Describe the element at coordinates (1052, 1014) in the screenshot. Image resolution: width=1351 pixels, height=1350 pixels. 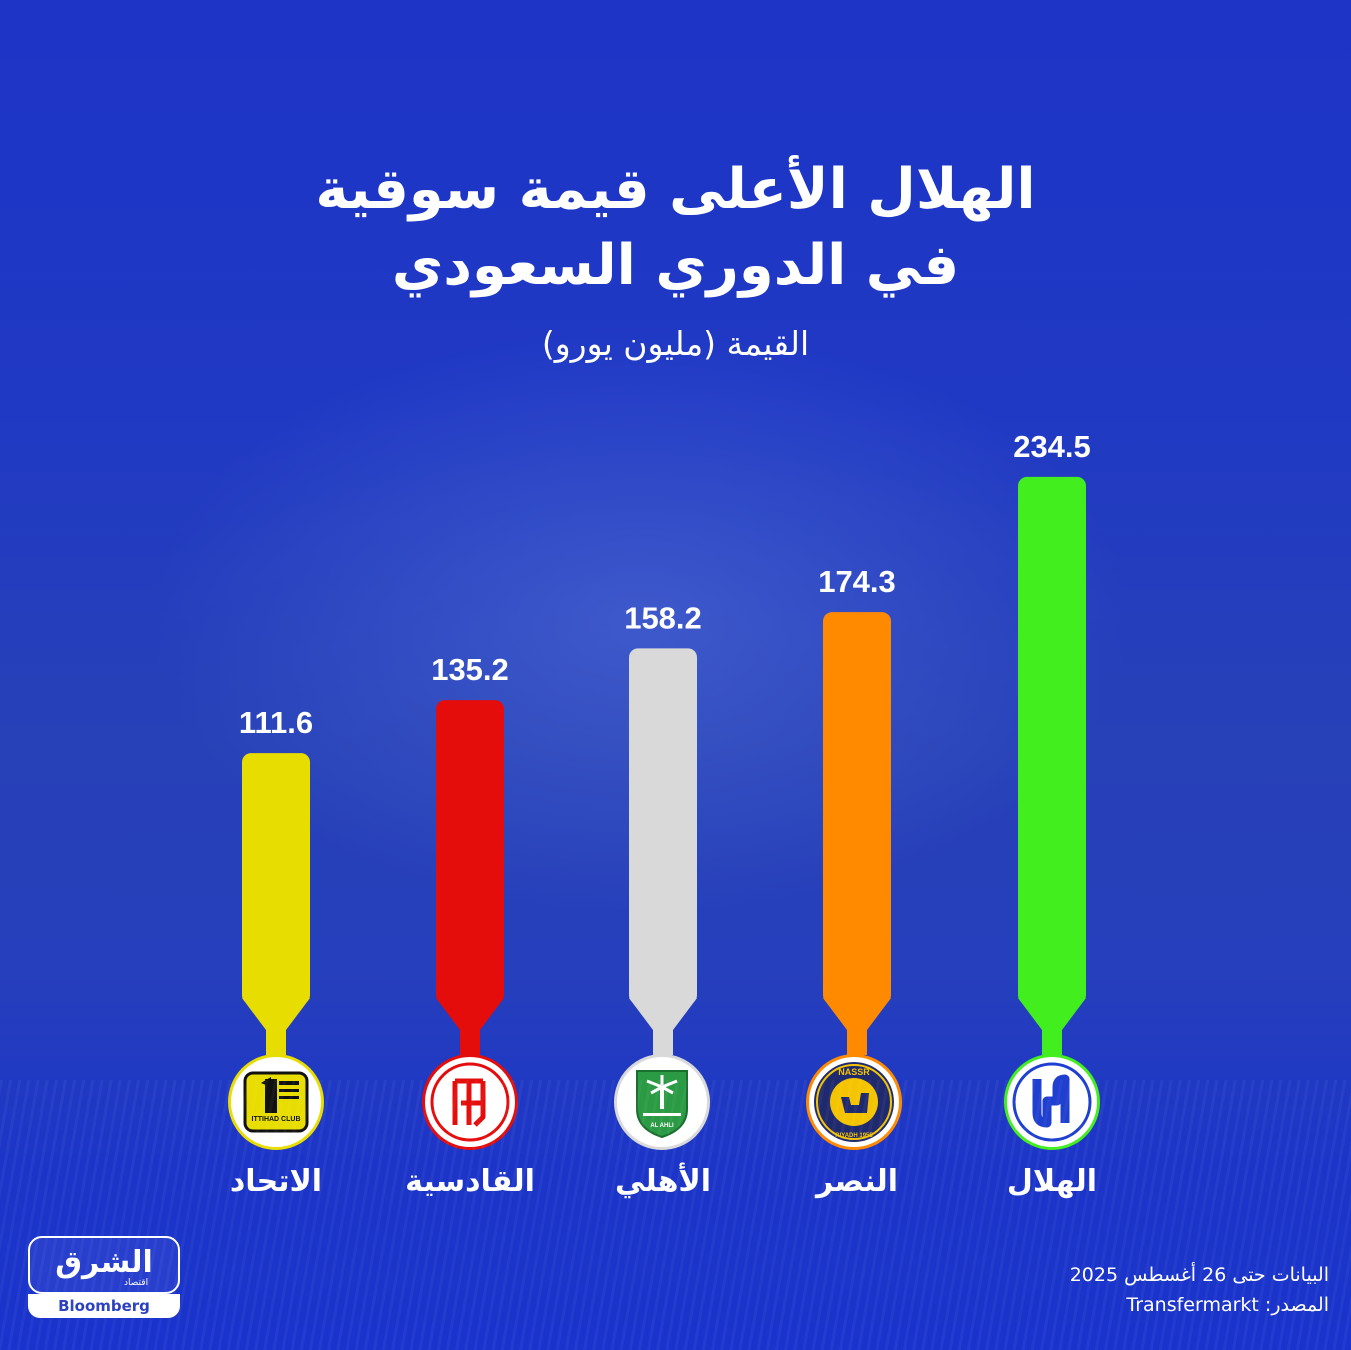
I see `bar-pointer-hilal` at that location.